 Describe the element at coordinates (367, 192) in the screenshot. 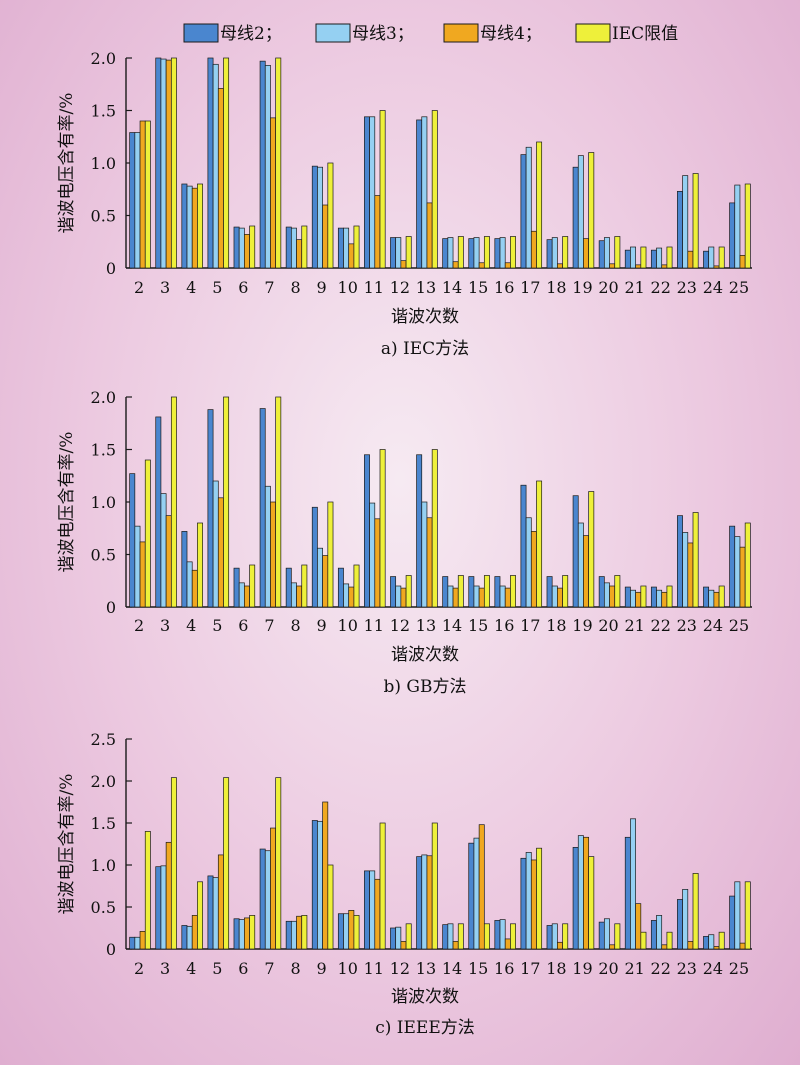

I see `bar-bus2-h11` at that location.